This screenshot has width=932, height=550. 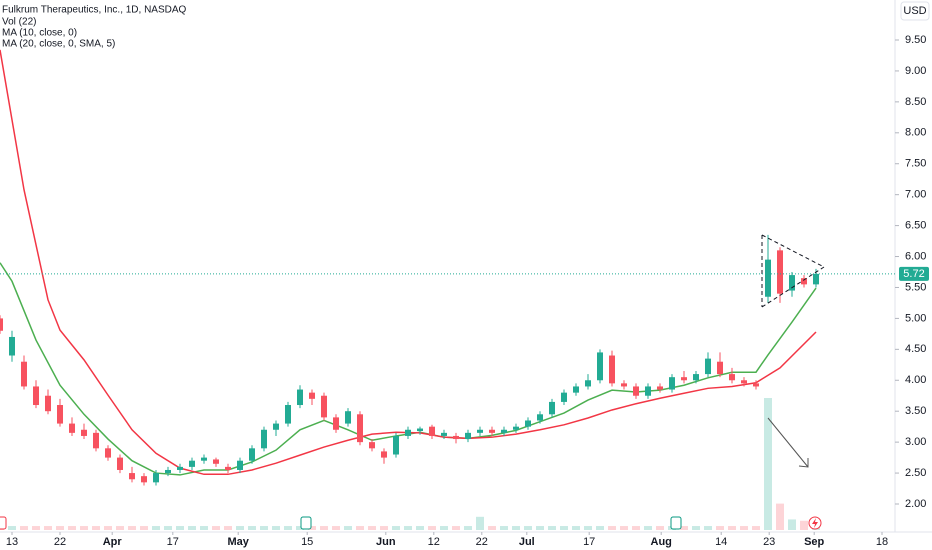 What do you see at coordinates (386, 542) in the screenshot?
I see `x-tick-label: Jun` at bounding box center [386, 542].